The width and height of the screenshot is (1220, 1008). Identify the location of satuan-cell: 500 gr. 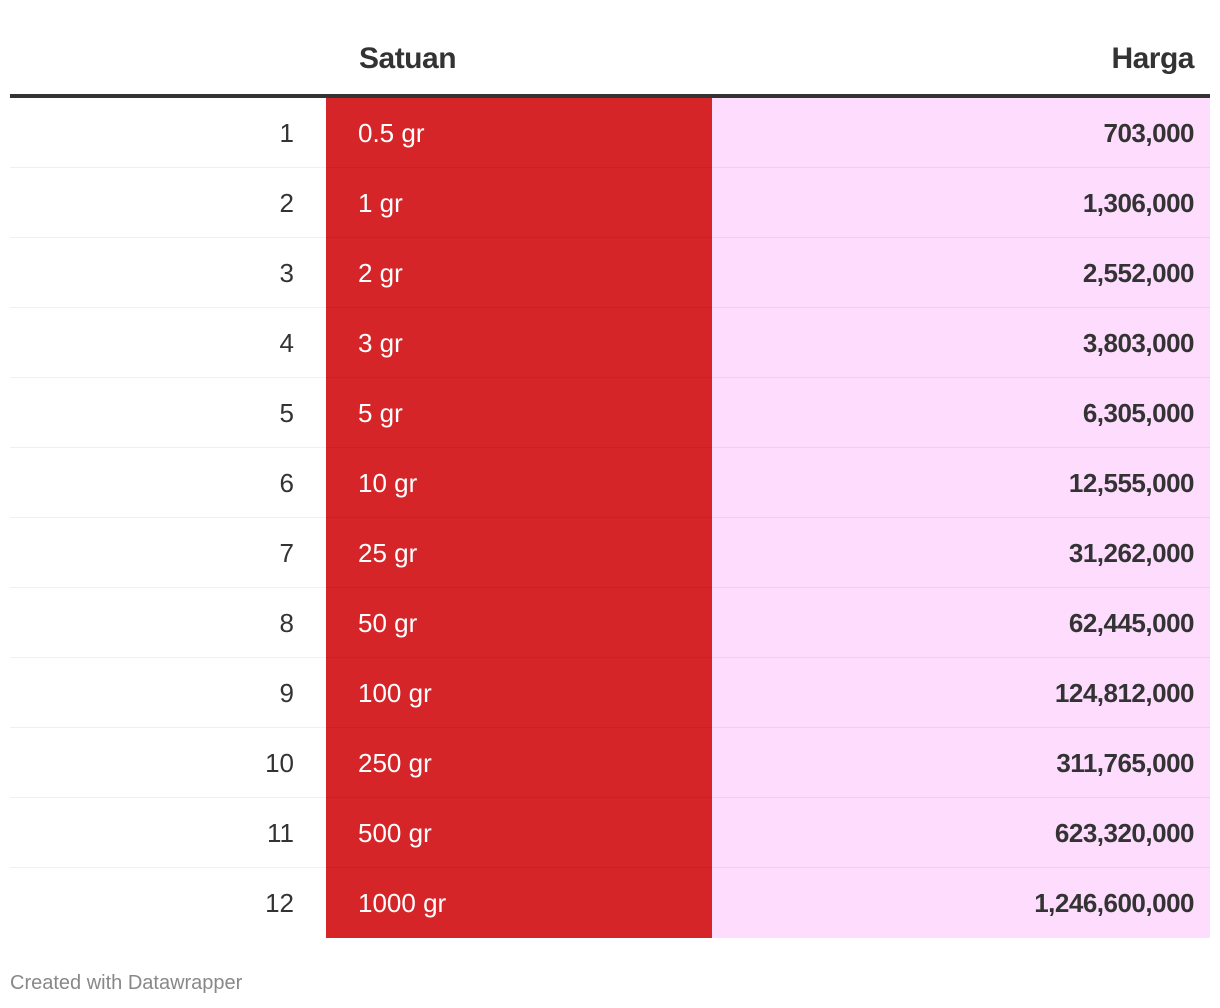
(519, 833).